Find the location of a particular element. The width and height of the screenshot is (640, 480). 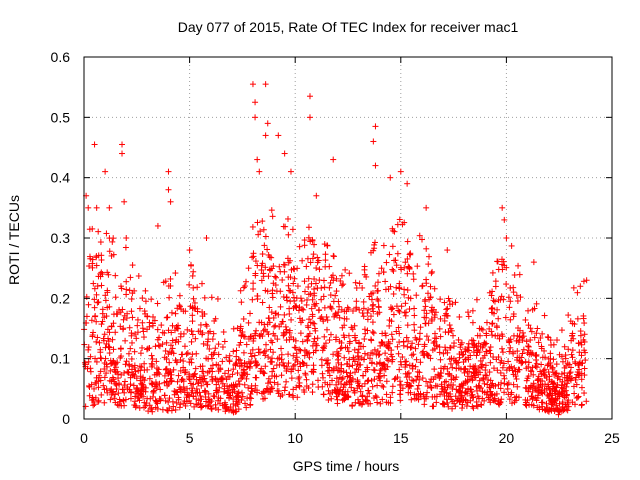

x-tick-label: 10 is located at coordinates (295, 438).